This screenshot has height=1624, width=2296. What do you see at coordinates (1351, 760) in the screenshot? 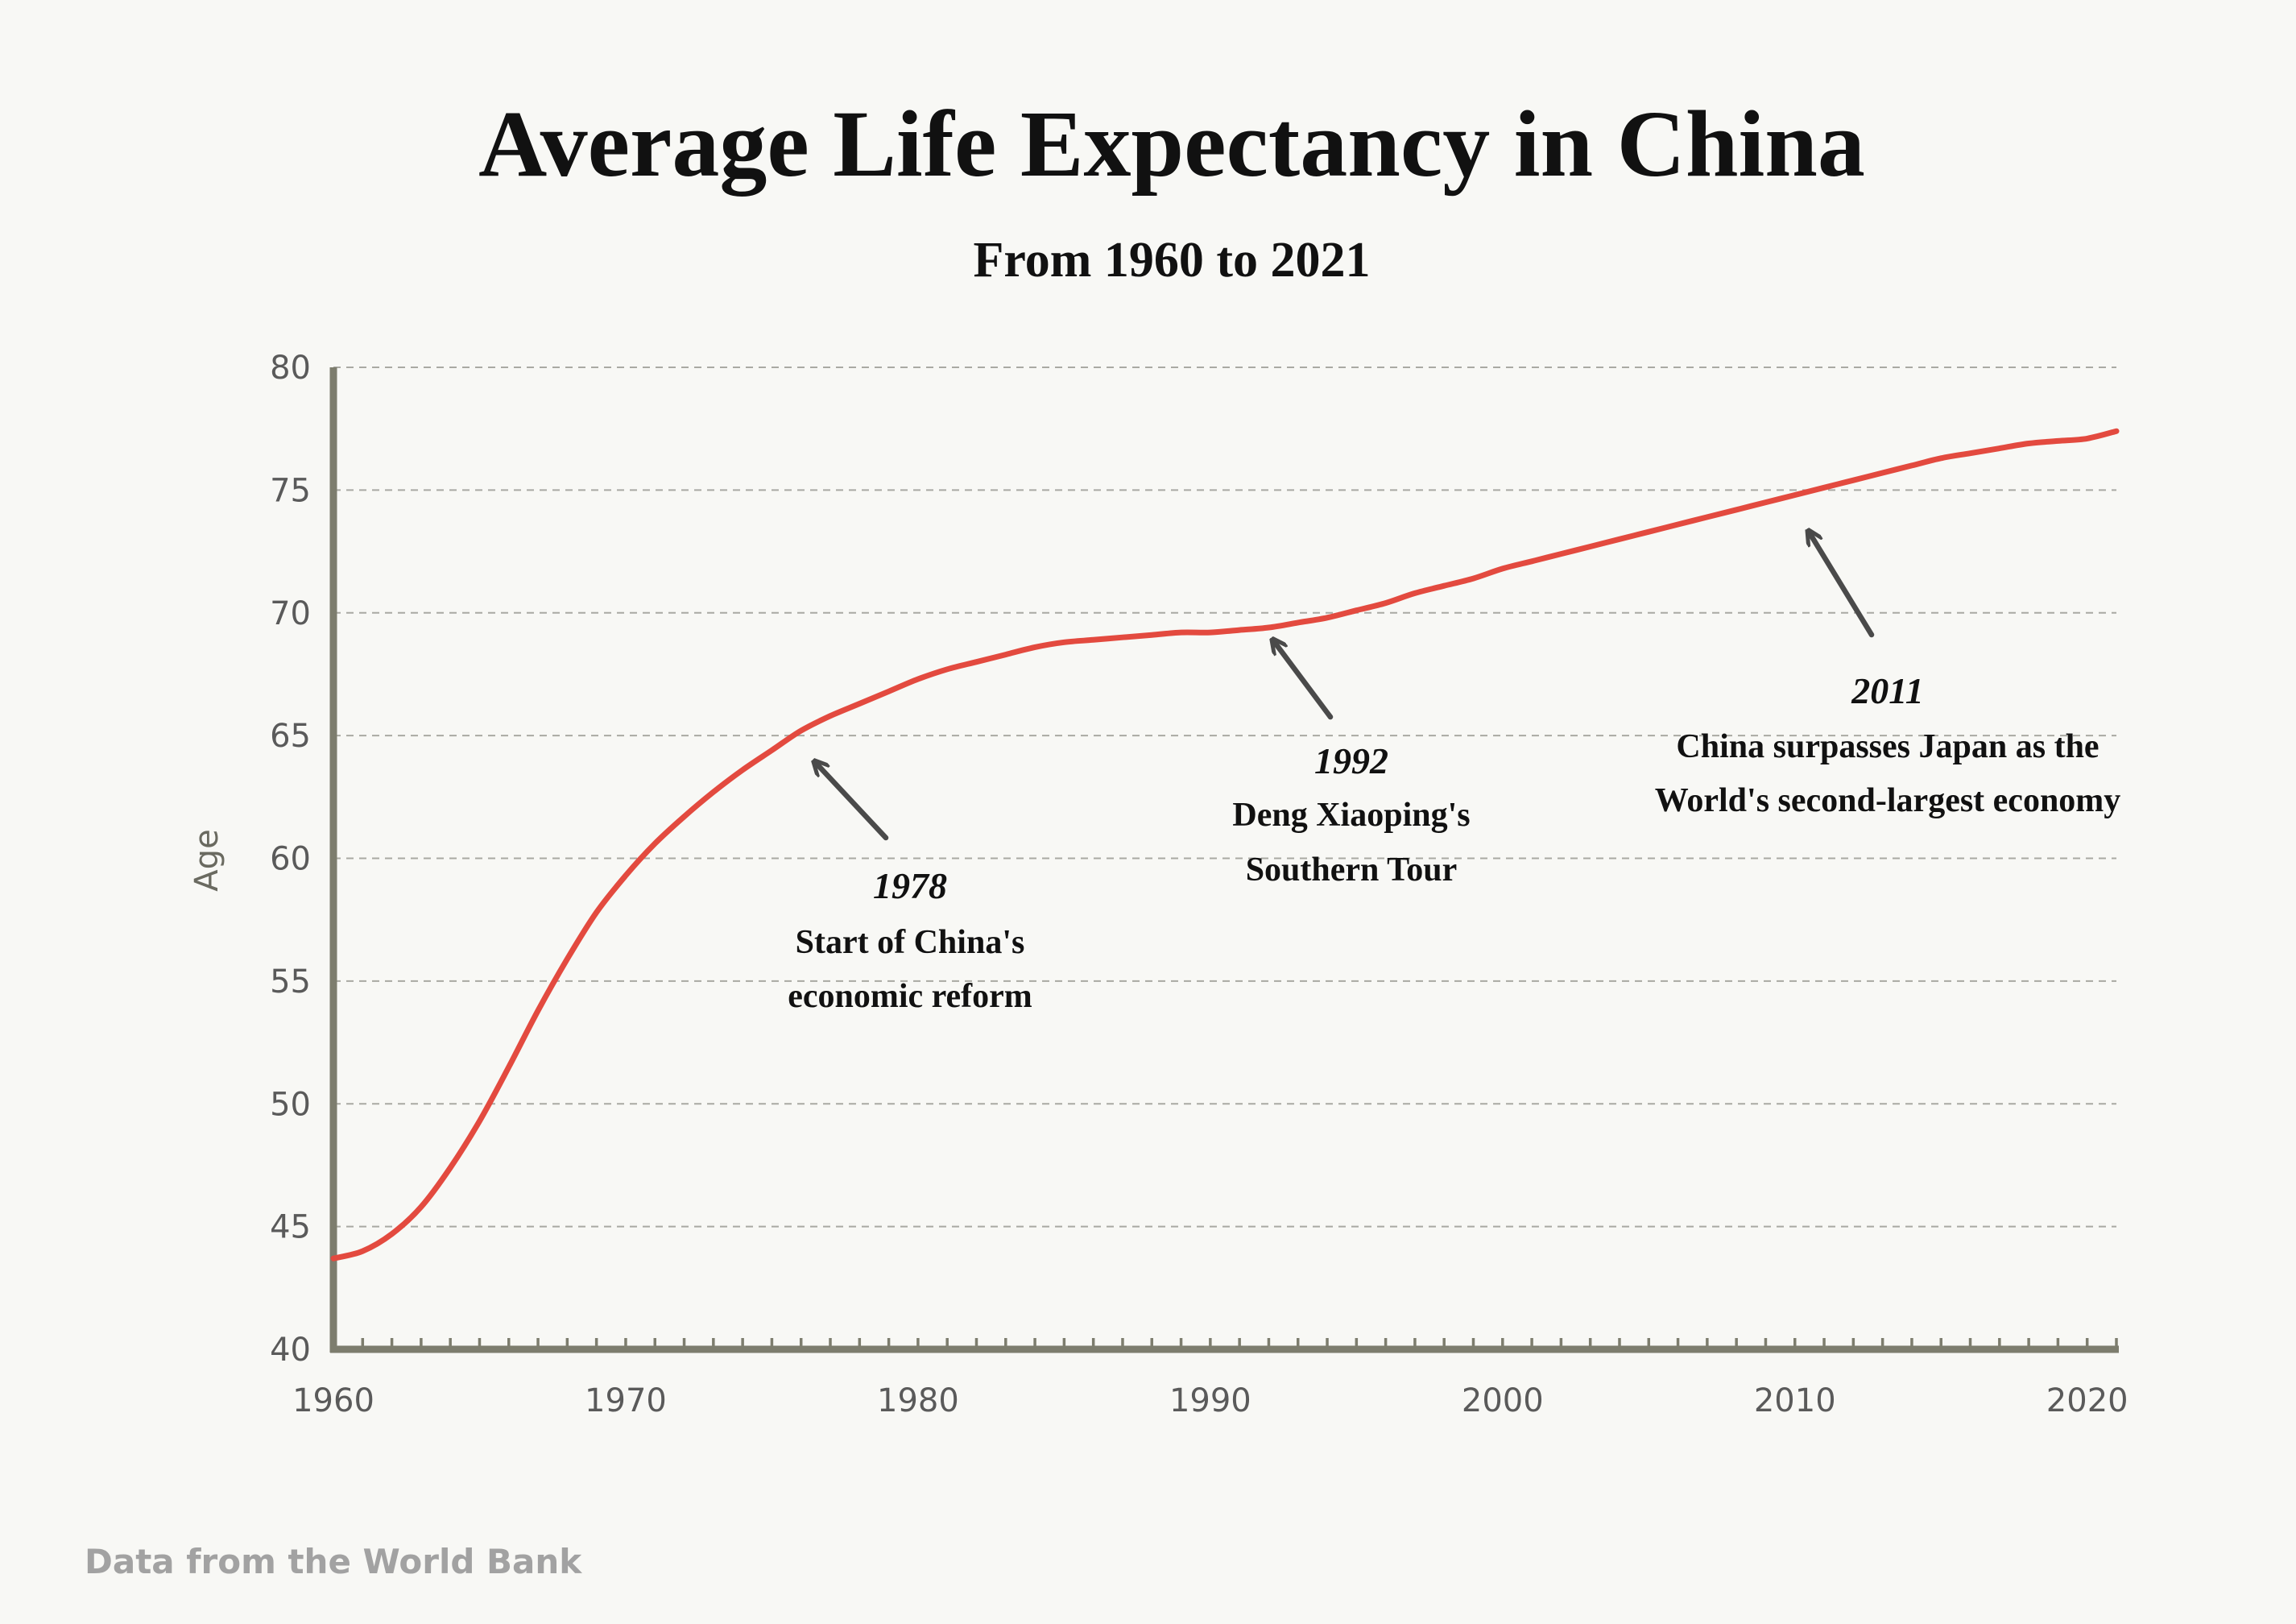
I see `annotation-year-1992: 1992` at bounding box center [1351, 760].